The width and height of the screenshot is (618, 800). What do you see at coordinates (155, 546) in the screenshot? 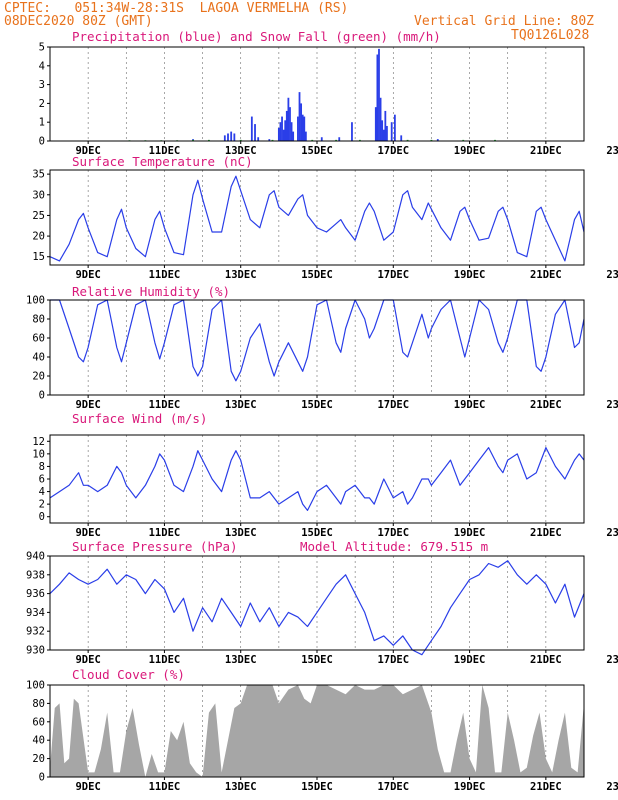
I see `panel-title: Surface Pressure (hPa)` at bounding box center [155, 546].